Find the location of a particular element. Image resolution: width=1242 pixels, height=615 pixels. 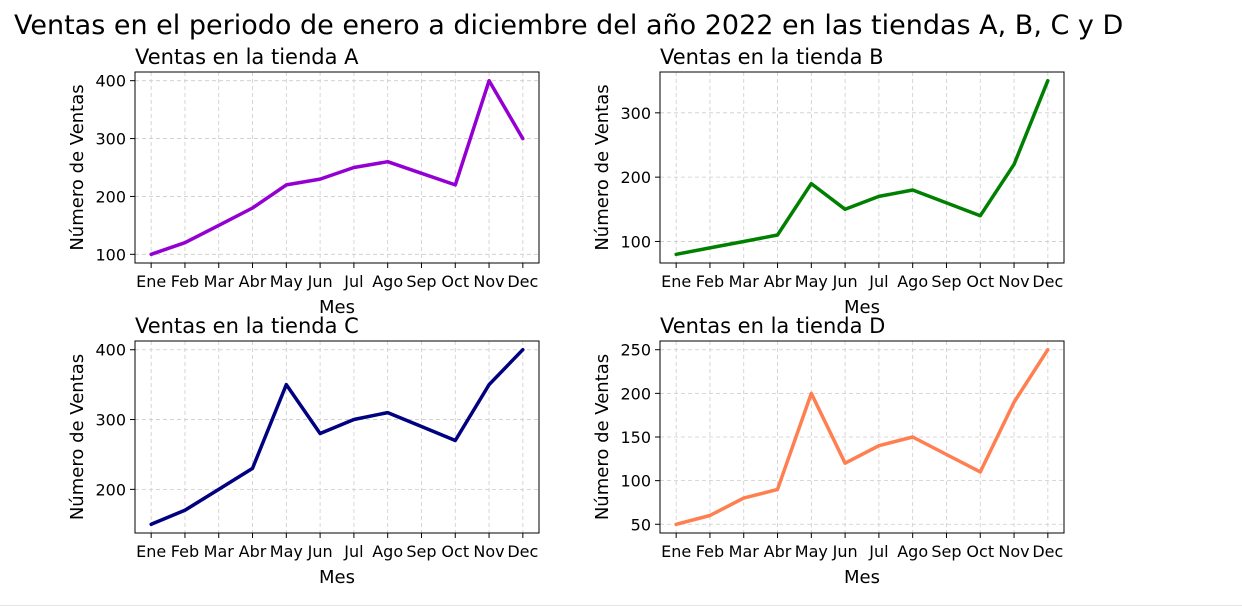

y-tick-label: 250 is located at coordinates (635, 350).